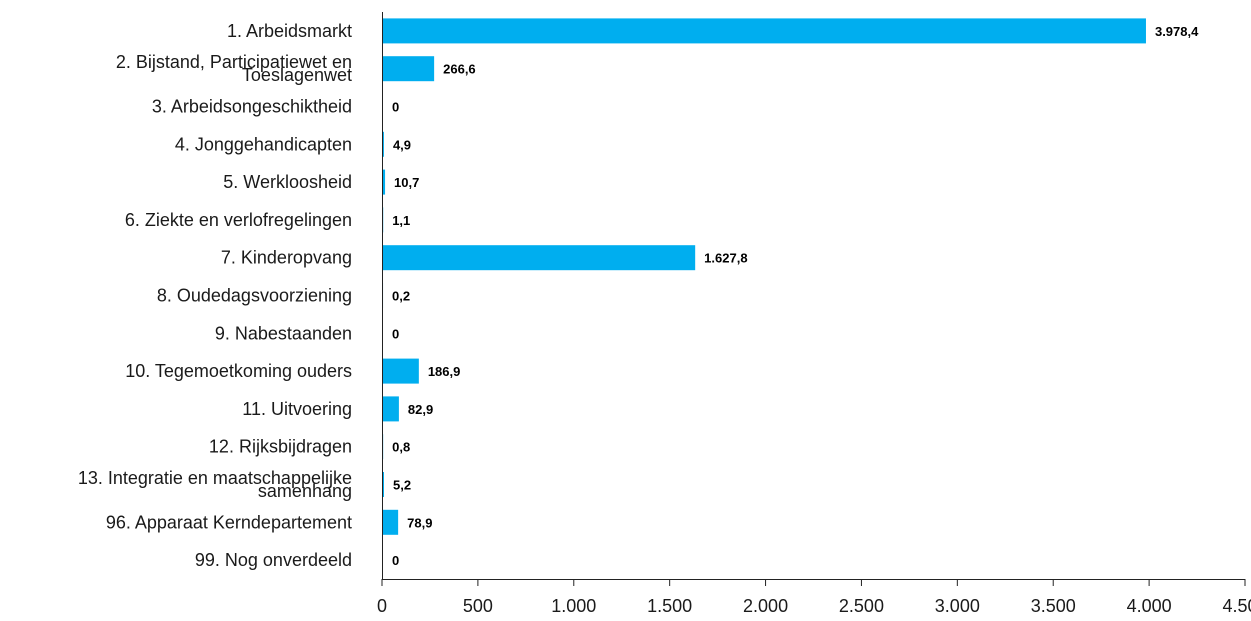 The image size is (1251, 621). What do you see at coordinates (395, 560) in the screenshot?
I see `value-label-15: 0` at bounding box center [395, 560].